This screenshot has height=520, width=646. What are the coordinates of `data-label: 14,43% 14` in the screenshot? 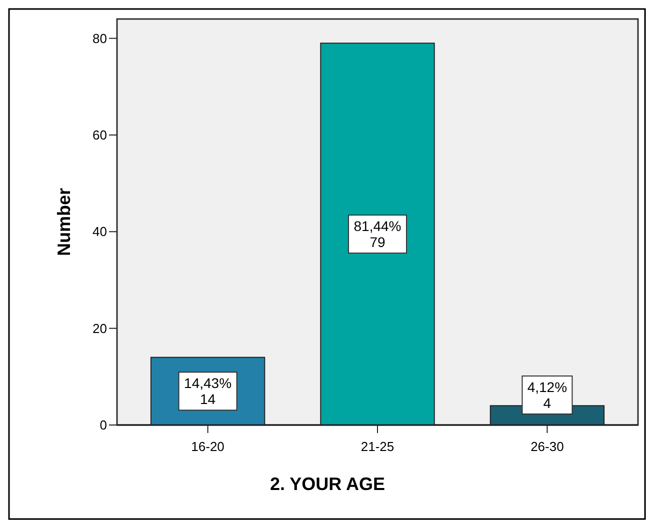 It's located at (208, 391).